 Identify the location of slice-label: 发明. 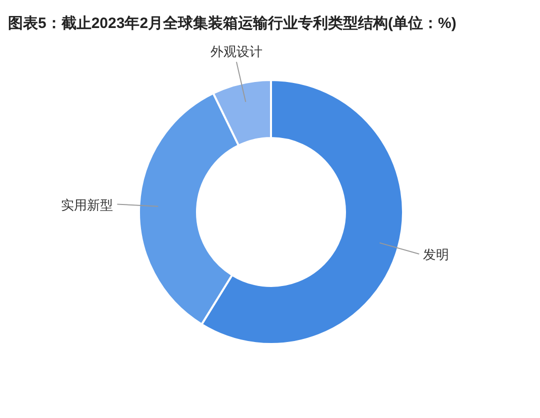
(436, 254).